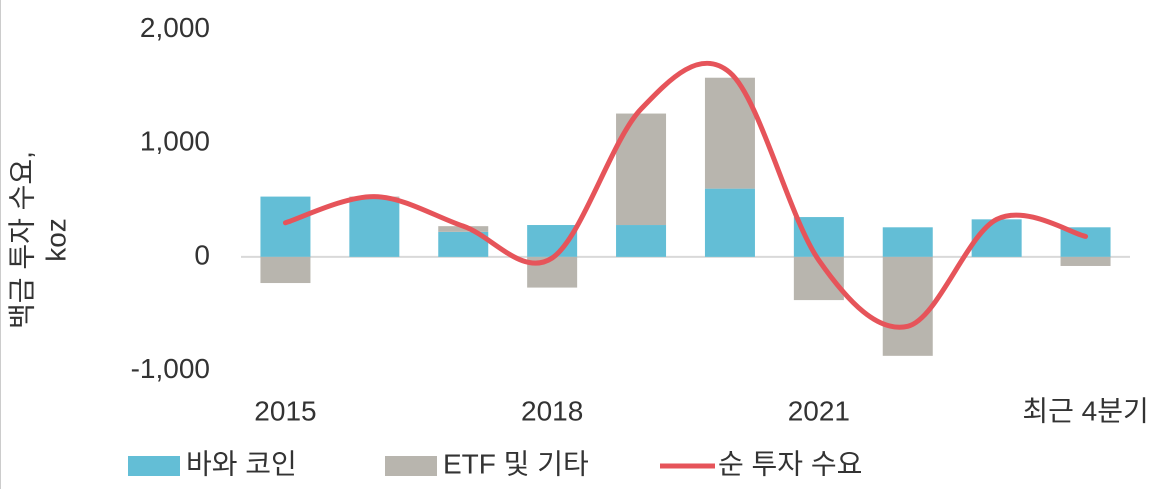 The width and height of the screenshot is (1158, 494). What do you see at coordinates (55, 240) in the screenshot?
I see `y-axis-label: koz` at bounding box center [55, 240].